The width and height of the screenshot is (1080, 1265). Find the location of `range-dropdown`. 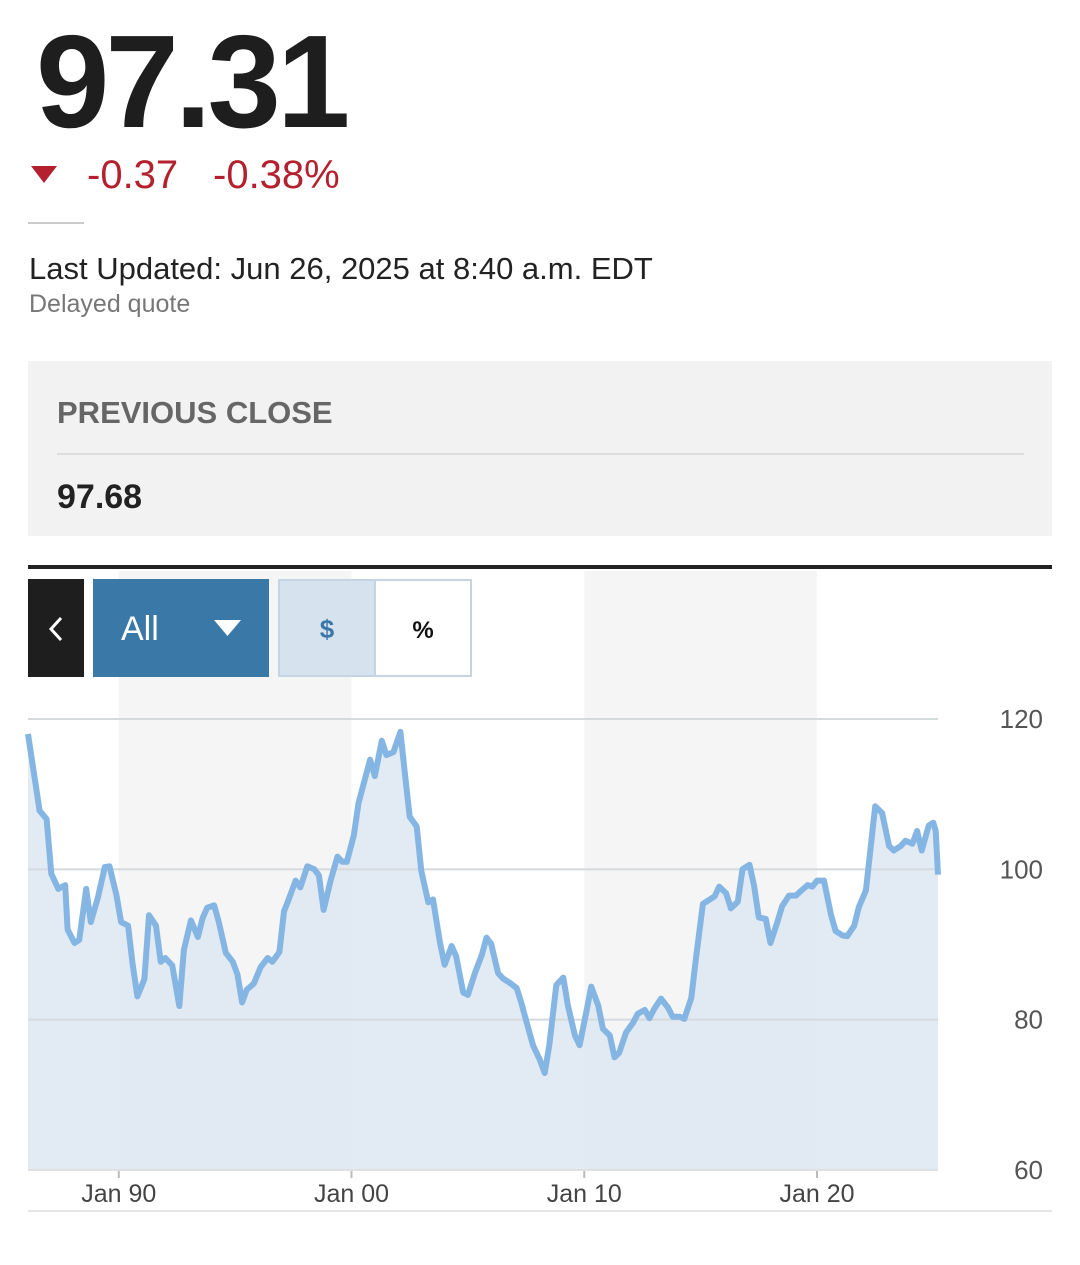

range-dropdown is located at coordinates (181, 628).